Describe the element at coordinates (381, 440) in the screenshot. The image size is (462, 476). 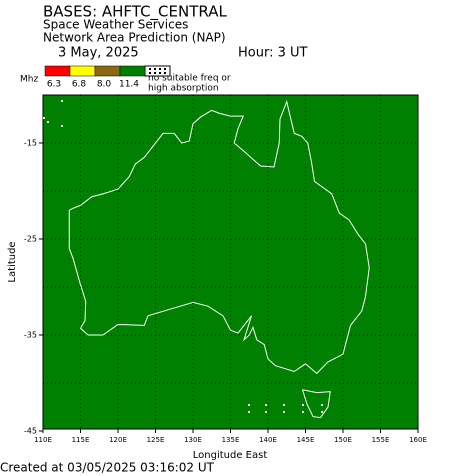
I see `x-tick-label: 155E` at that location.